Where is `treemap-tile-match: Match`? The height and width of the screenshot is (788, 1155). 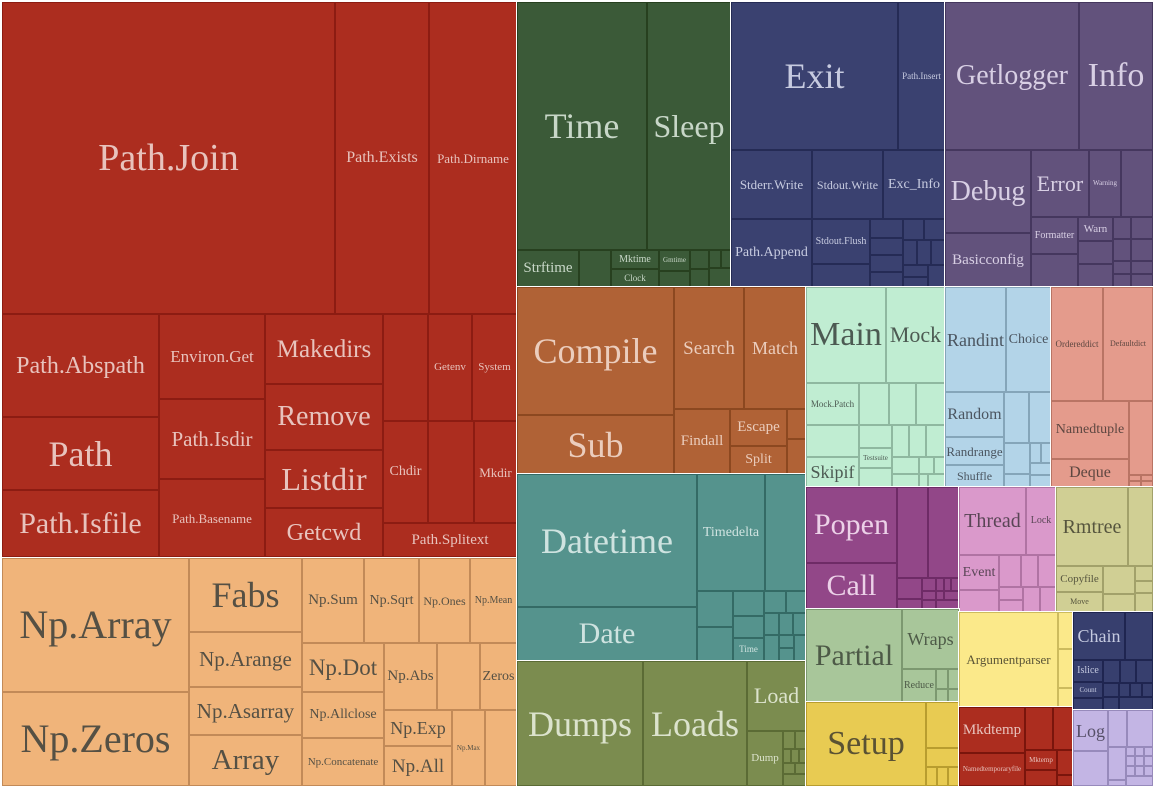
treemap-tile-match: Match is located at coordinates (775, 348).